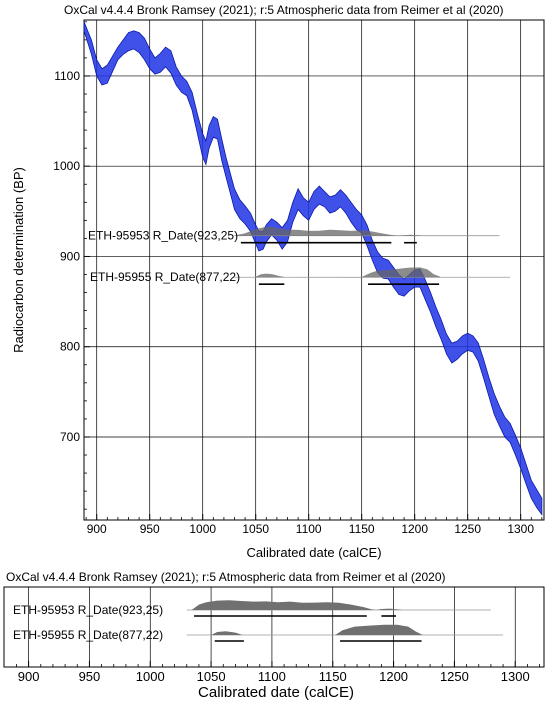 The height and width of the screenshot is (707, 550). What do you see at coordinates (454, 676) in the screenshot?
I see `bottom-x-tick-label: 1250` at bounding box center [454, 676].